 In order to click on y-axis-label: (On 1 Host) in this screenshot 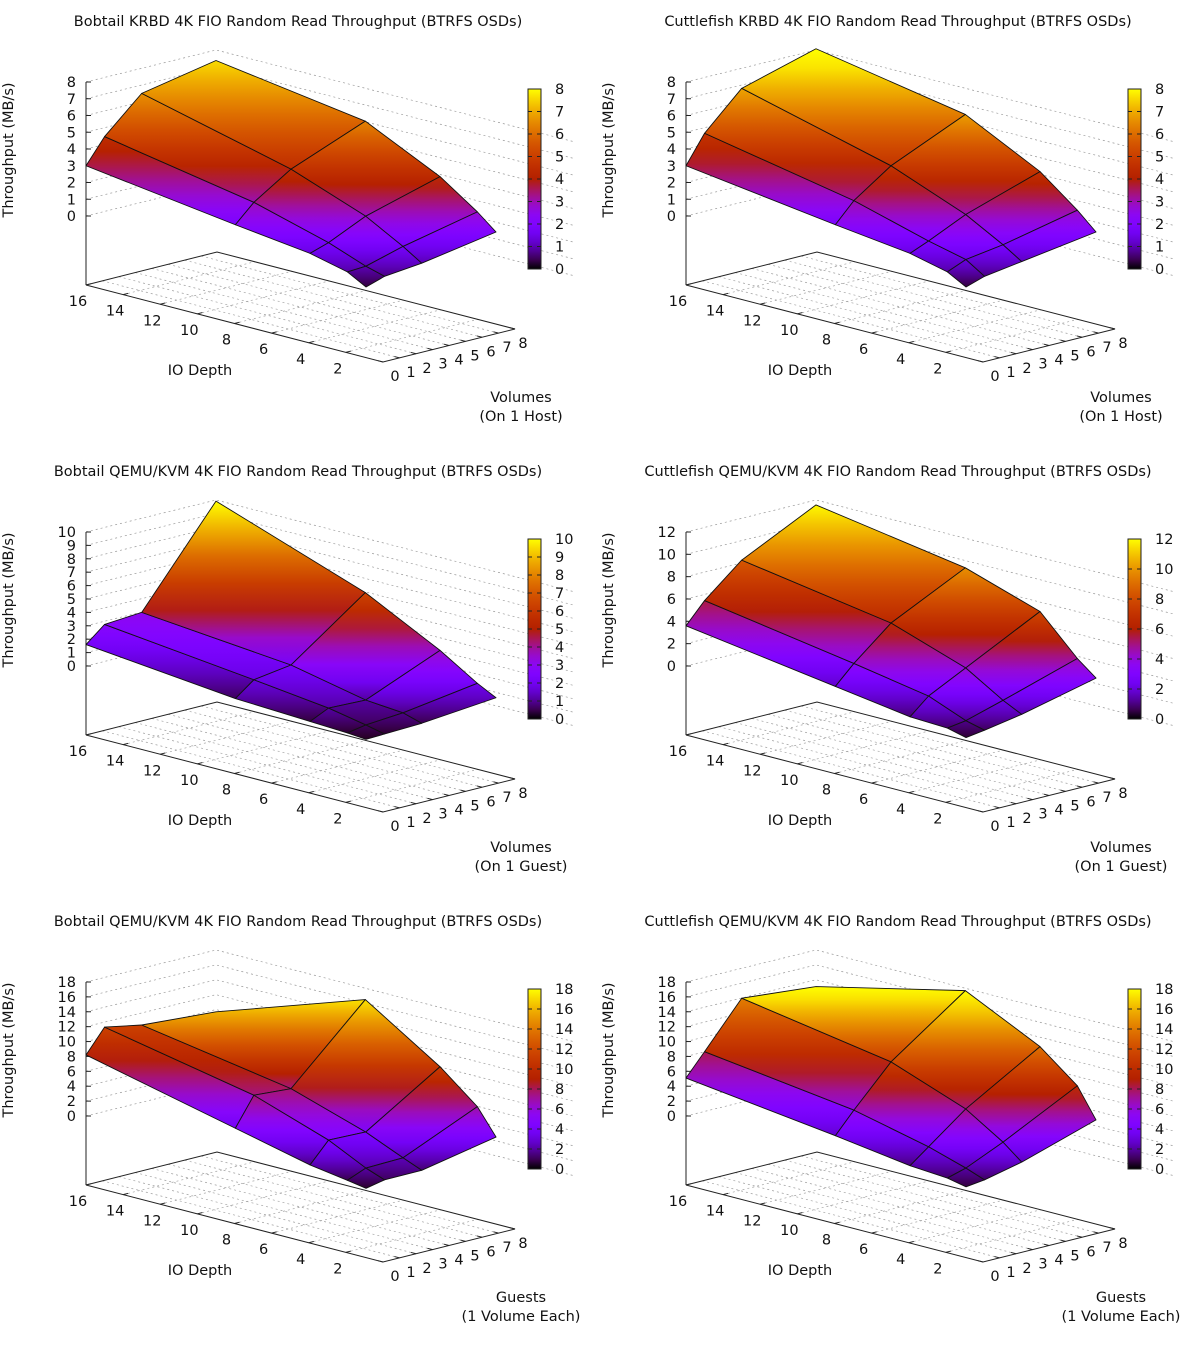, I will do `click(1120, 417)`.